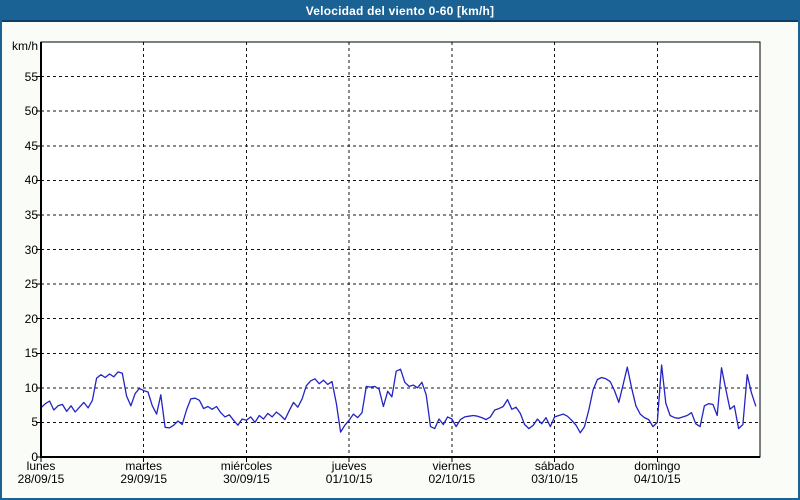 The width and height of the screenshot is (800, 500). I want to click on title-bar: Velocidad del viento 0-60 [km/h], so click(400, 12).